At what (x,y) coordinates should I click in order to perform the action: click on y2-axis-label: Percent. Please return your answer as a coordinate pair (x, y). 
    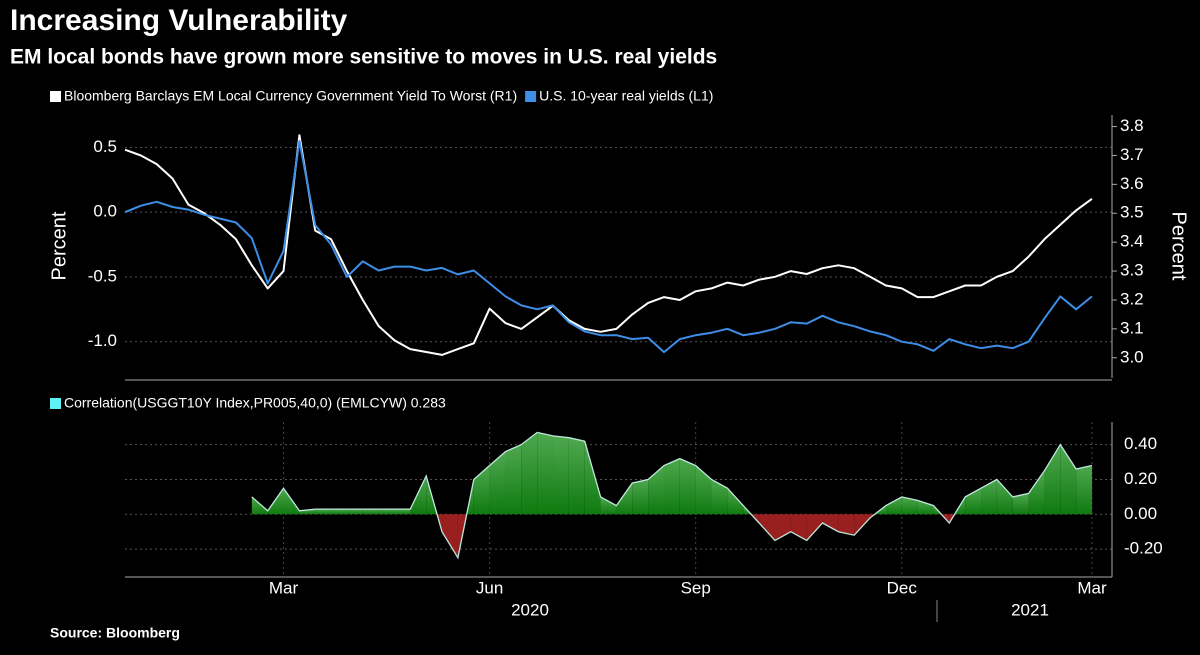
    Looking at the image, I should click on (1179, 246).